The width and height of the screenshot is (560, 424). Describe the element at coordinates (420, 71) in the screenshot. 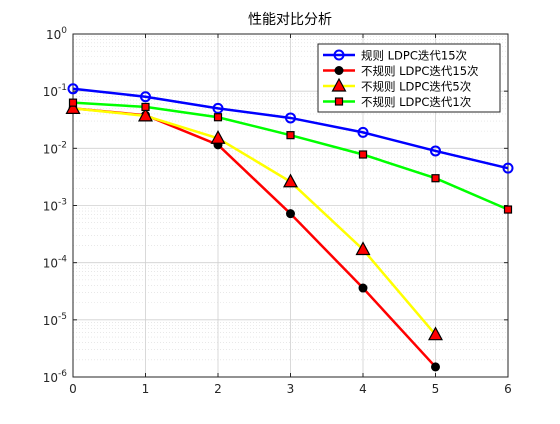

I see `legend-label: 不规则 LDPC迭代15次` at that location.